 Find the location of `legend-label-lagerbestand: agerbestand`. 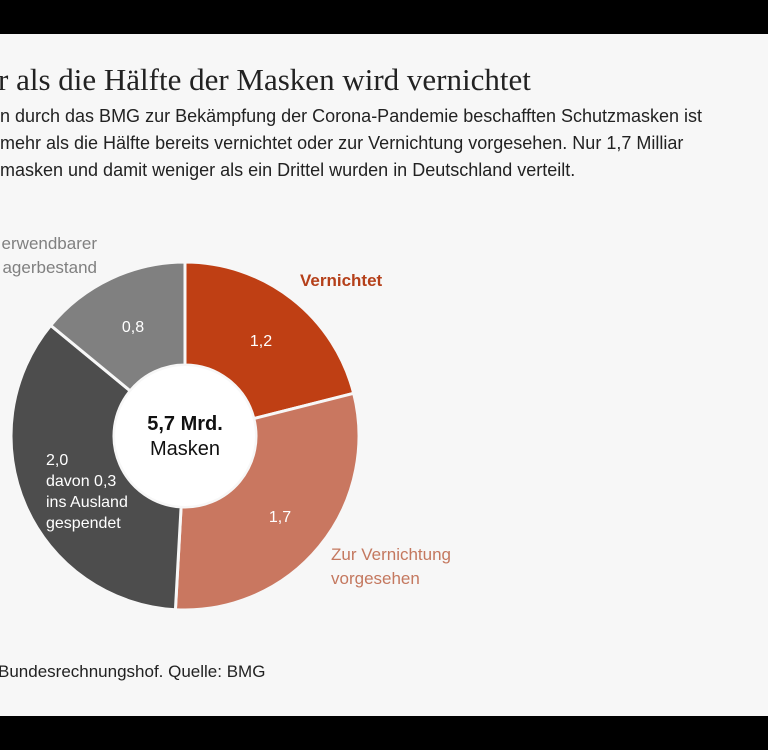

legend-label-lagerbestand: agerbestand is located at coordinates (49, 267).